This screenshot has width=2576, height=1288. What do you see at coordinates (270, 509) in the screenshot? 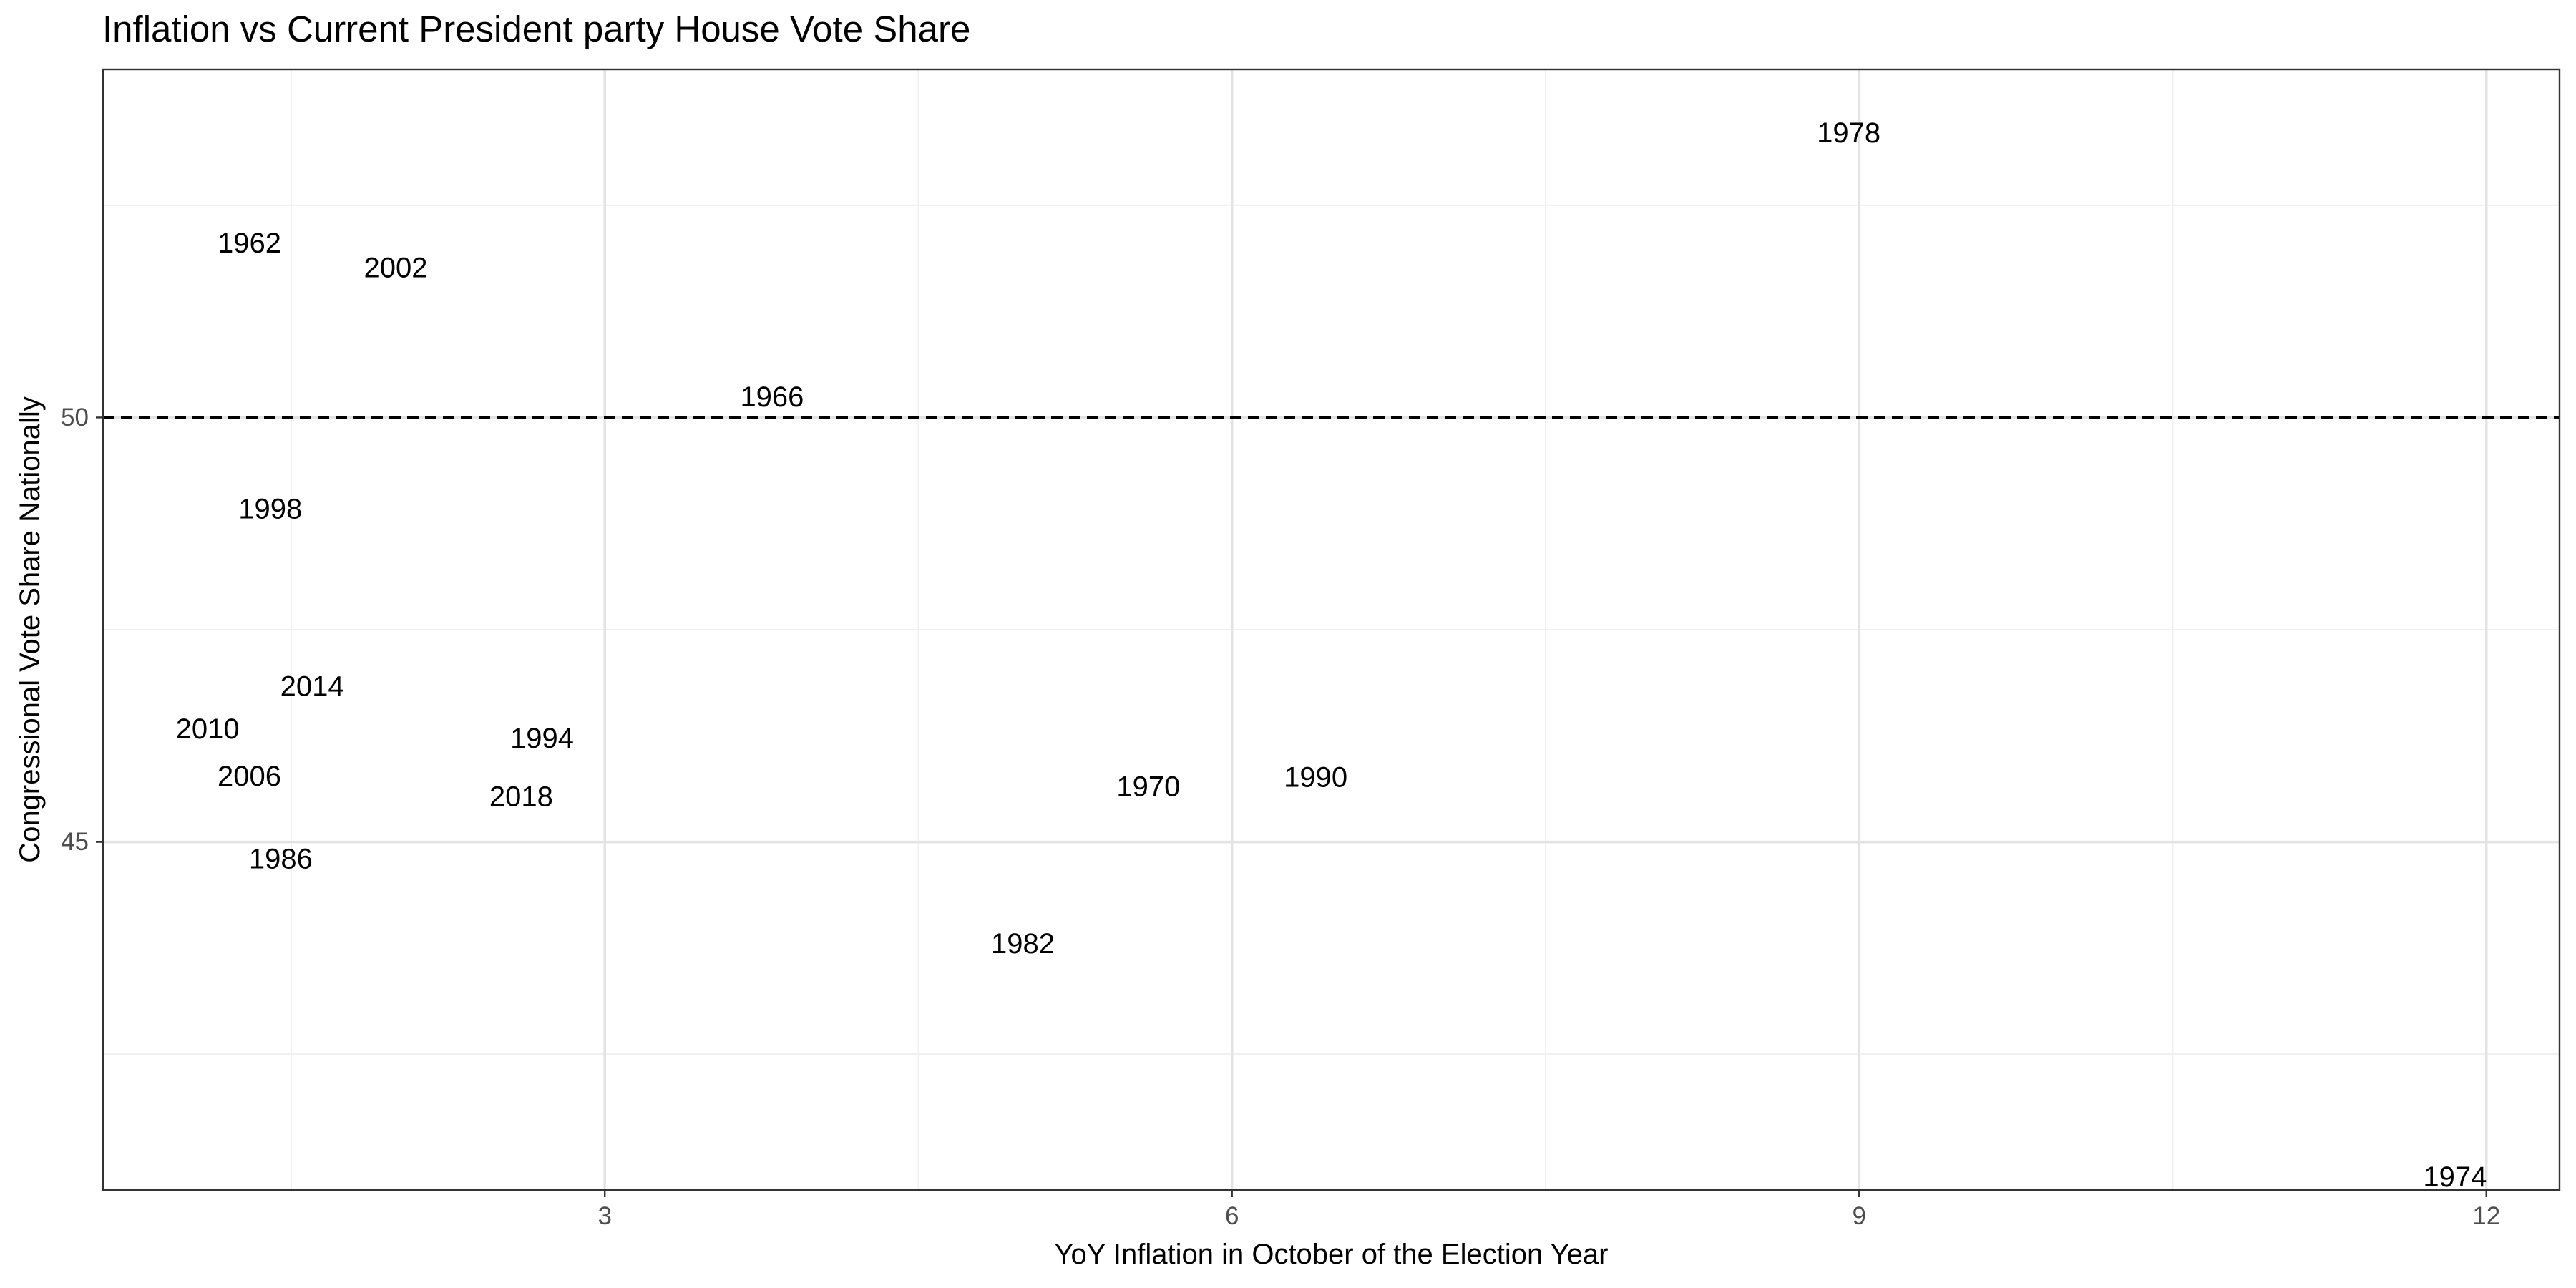
I see `point-label-1998: 1998` at bounding box center [270, 509].